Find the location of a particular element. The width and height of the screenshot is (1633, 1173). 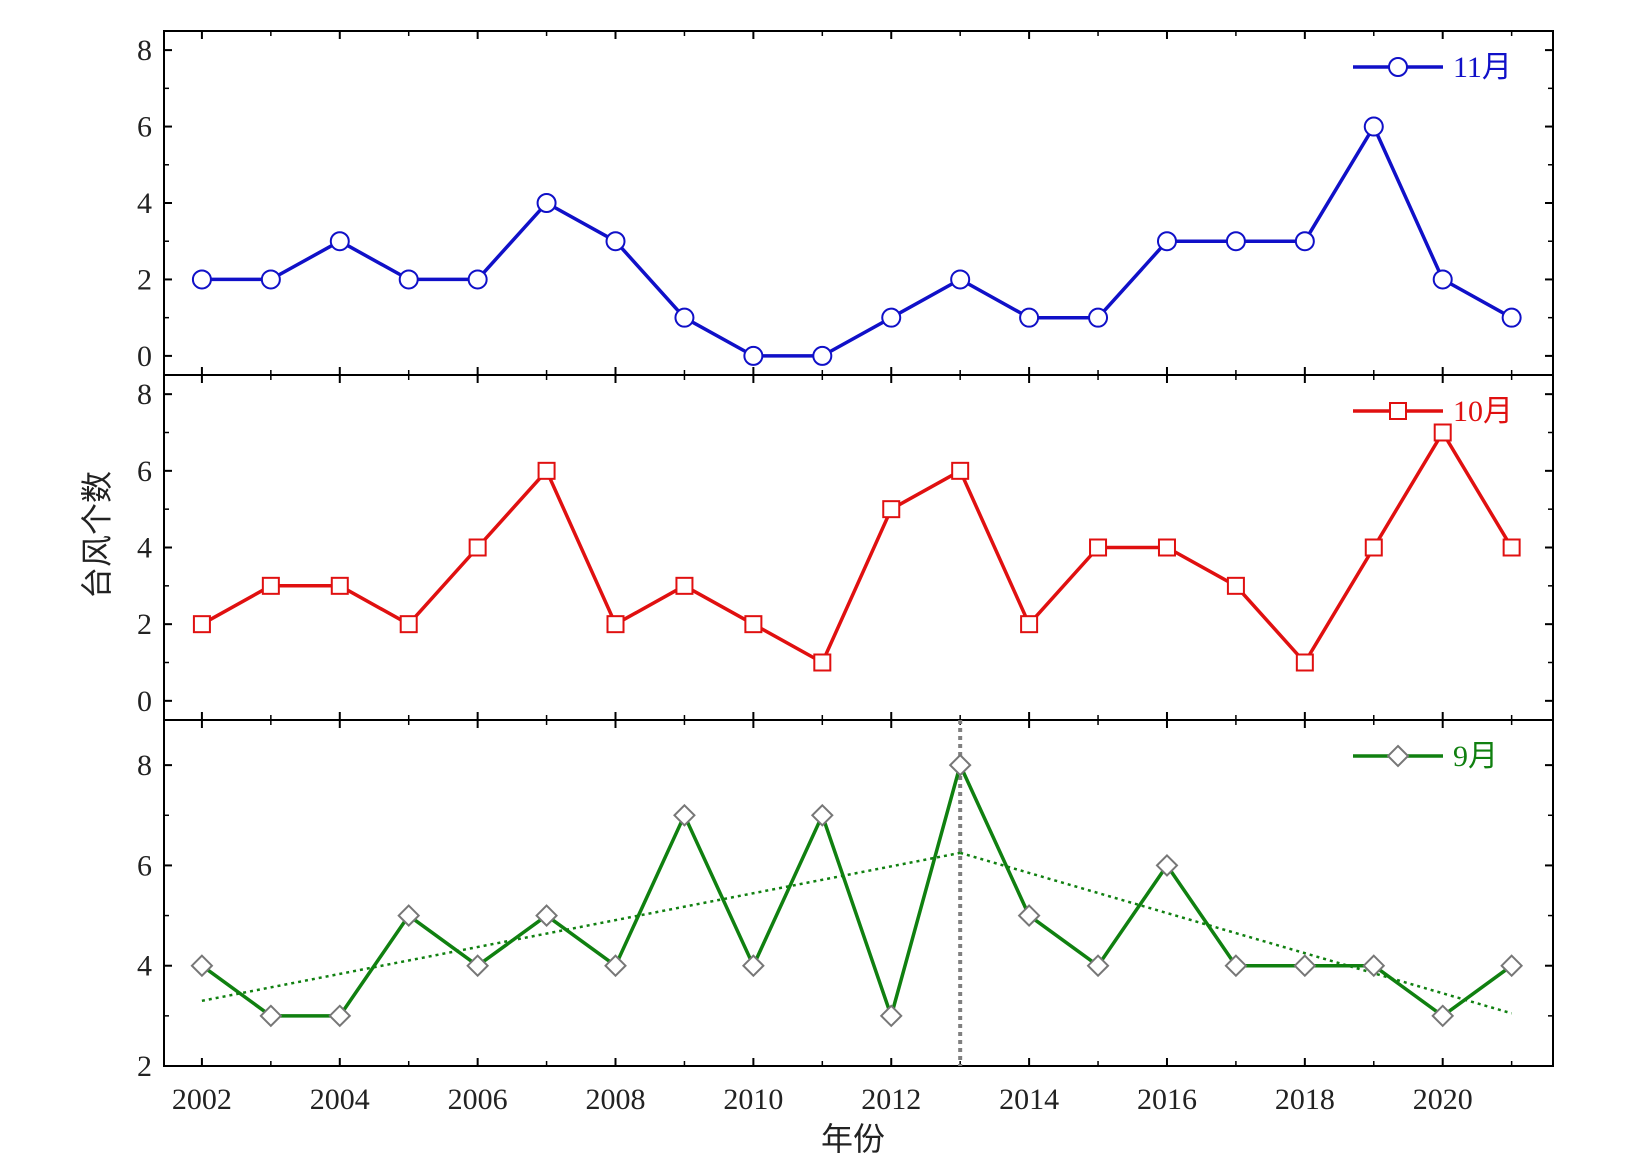

legend-label: 9月 is located at coordinates (1475, 756).